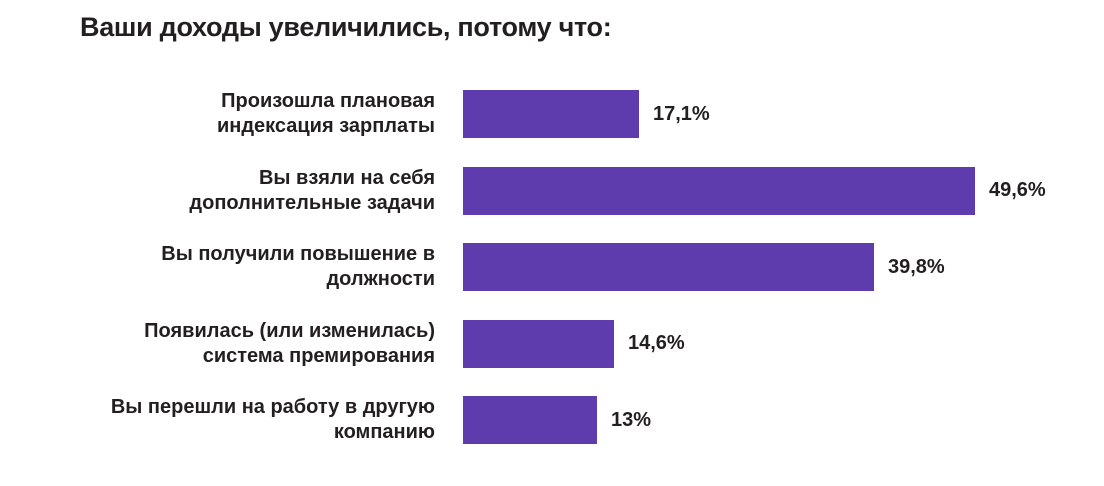  I want to click on chart-title: Ваши доходы увеличились, потому что:, so click(346, 27).